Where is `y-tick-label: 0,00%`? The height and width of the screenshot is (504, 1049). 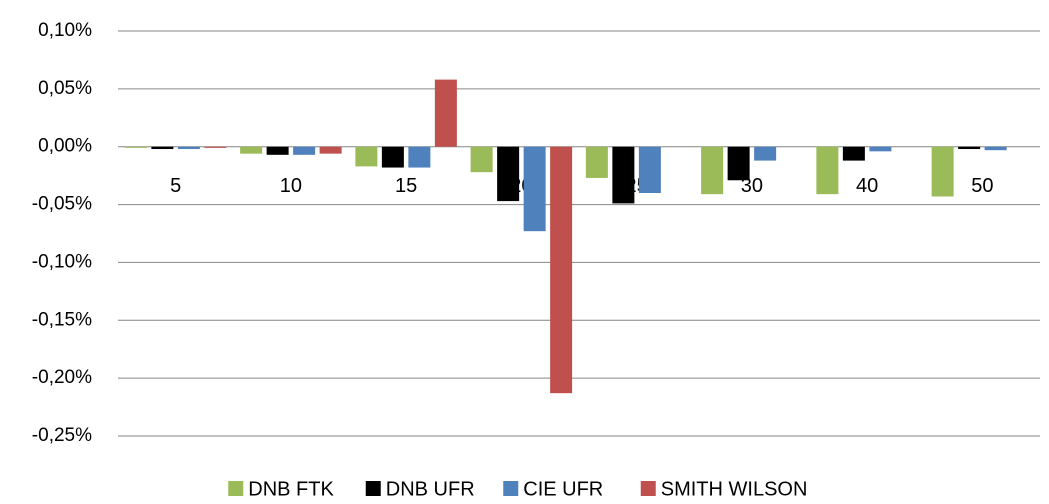
y-tick-label: 0,00% is located at coordinates (65, 146).